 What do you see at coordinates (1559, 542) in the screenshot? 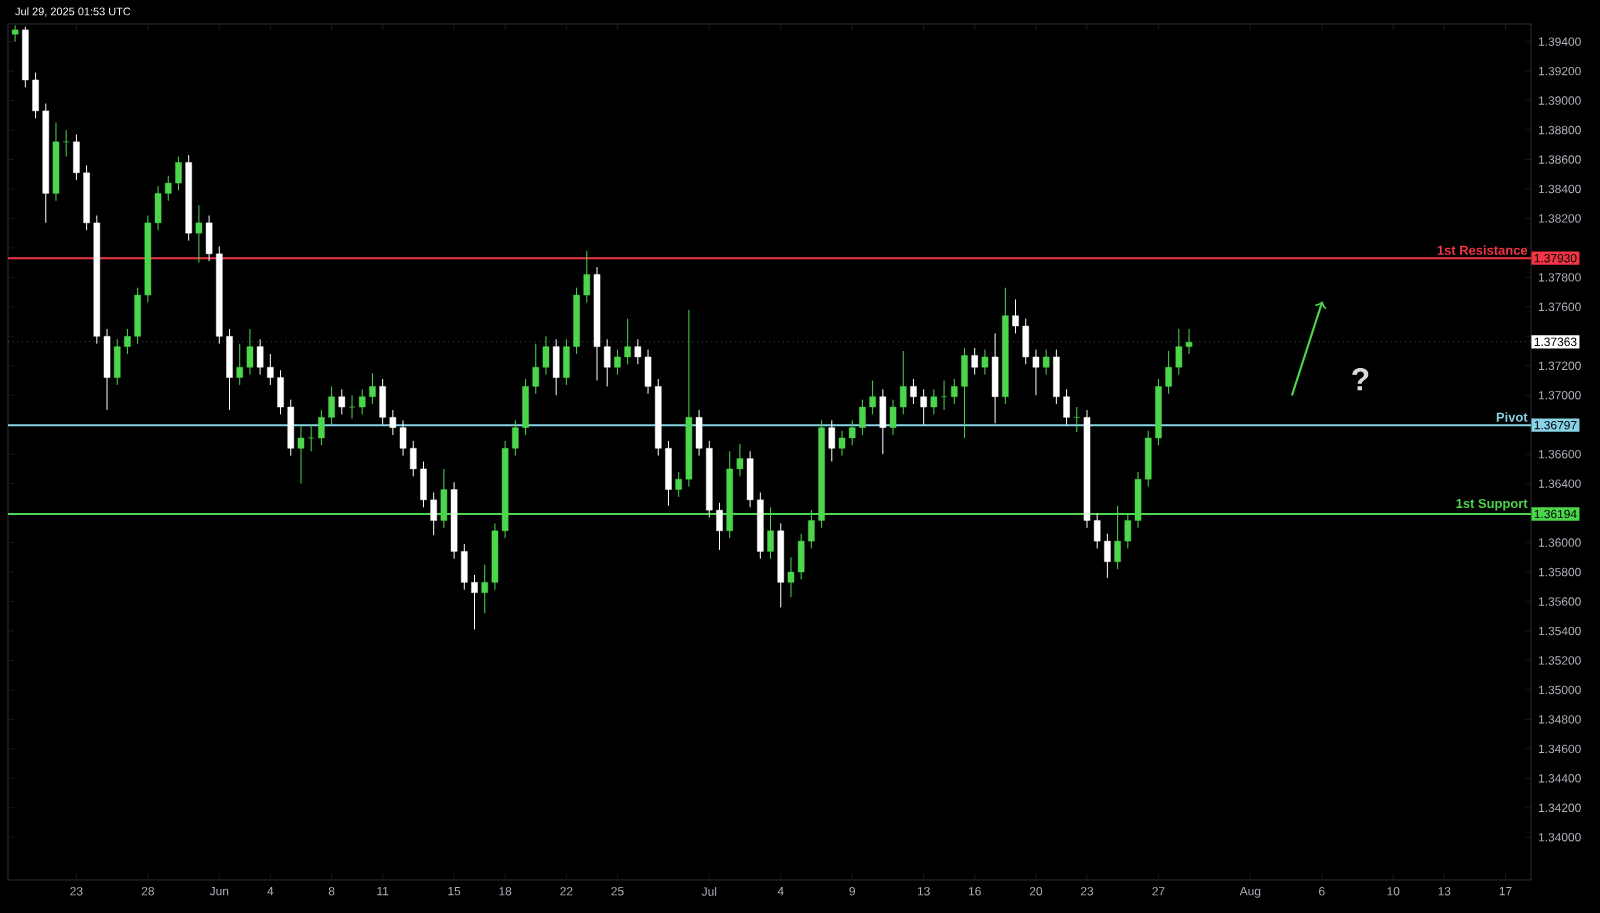
I see `y-tick-label: 1.36000` at bounding box center [1559, 542].